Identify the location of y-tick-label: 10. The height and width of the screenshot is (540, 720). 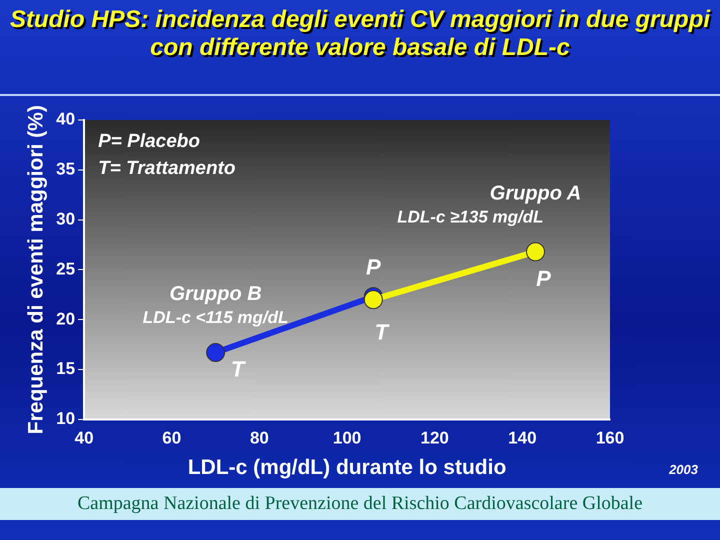
(66, 418).